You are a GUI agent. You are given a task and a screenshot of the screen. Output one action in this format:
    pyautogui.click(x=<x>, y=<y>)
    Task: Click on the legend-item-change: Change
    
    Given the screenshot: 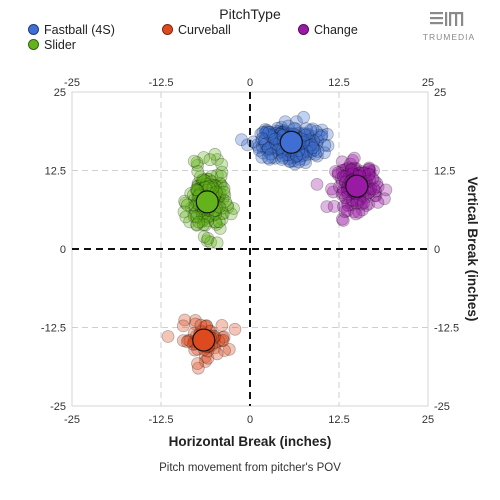 What is the action you would take?
    pyautogui.click(x=328, y=30)
    